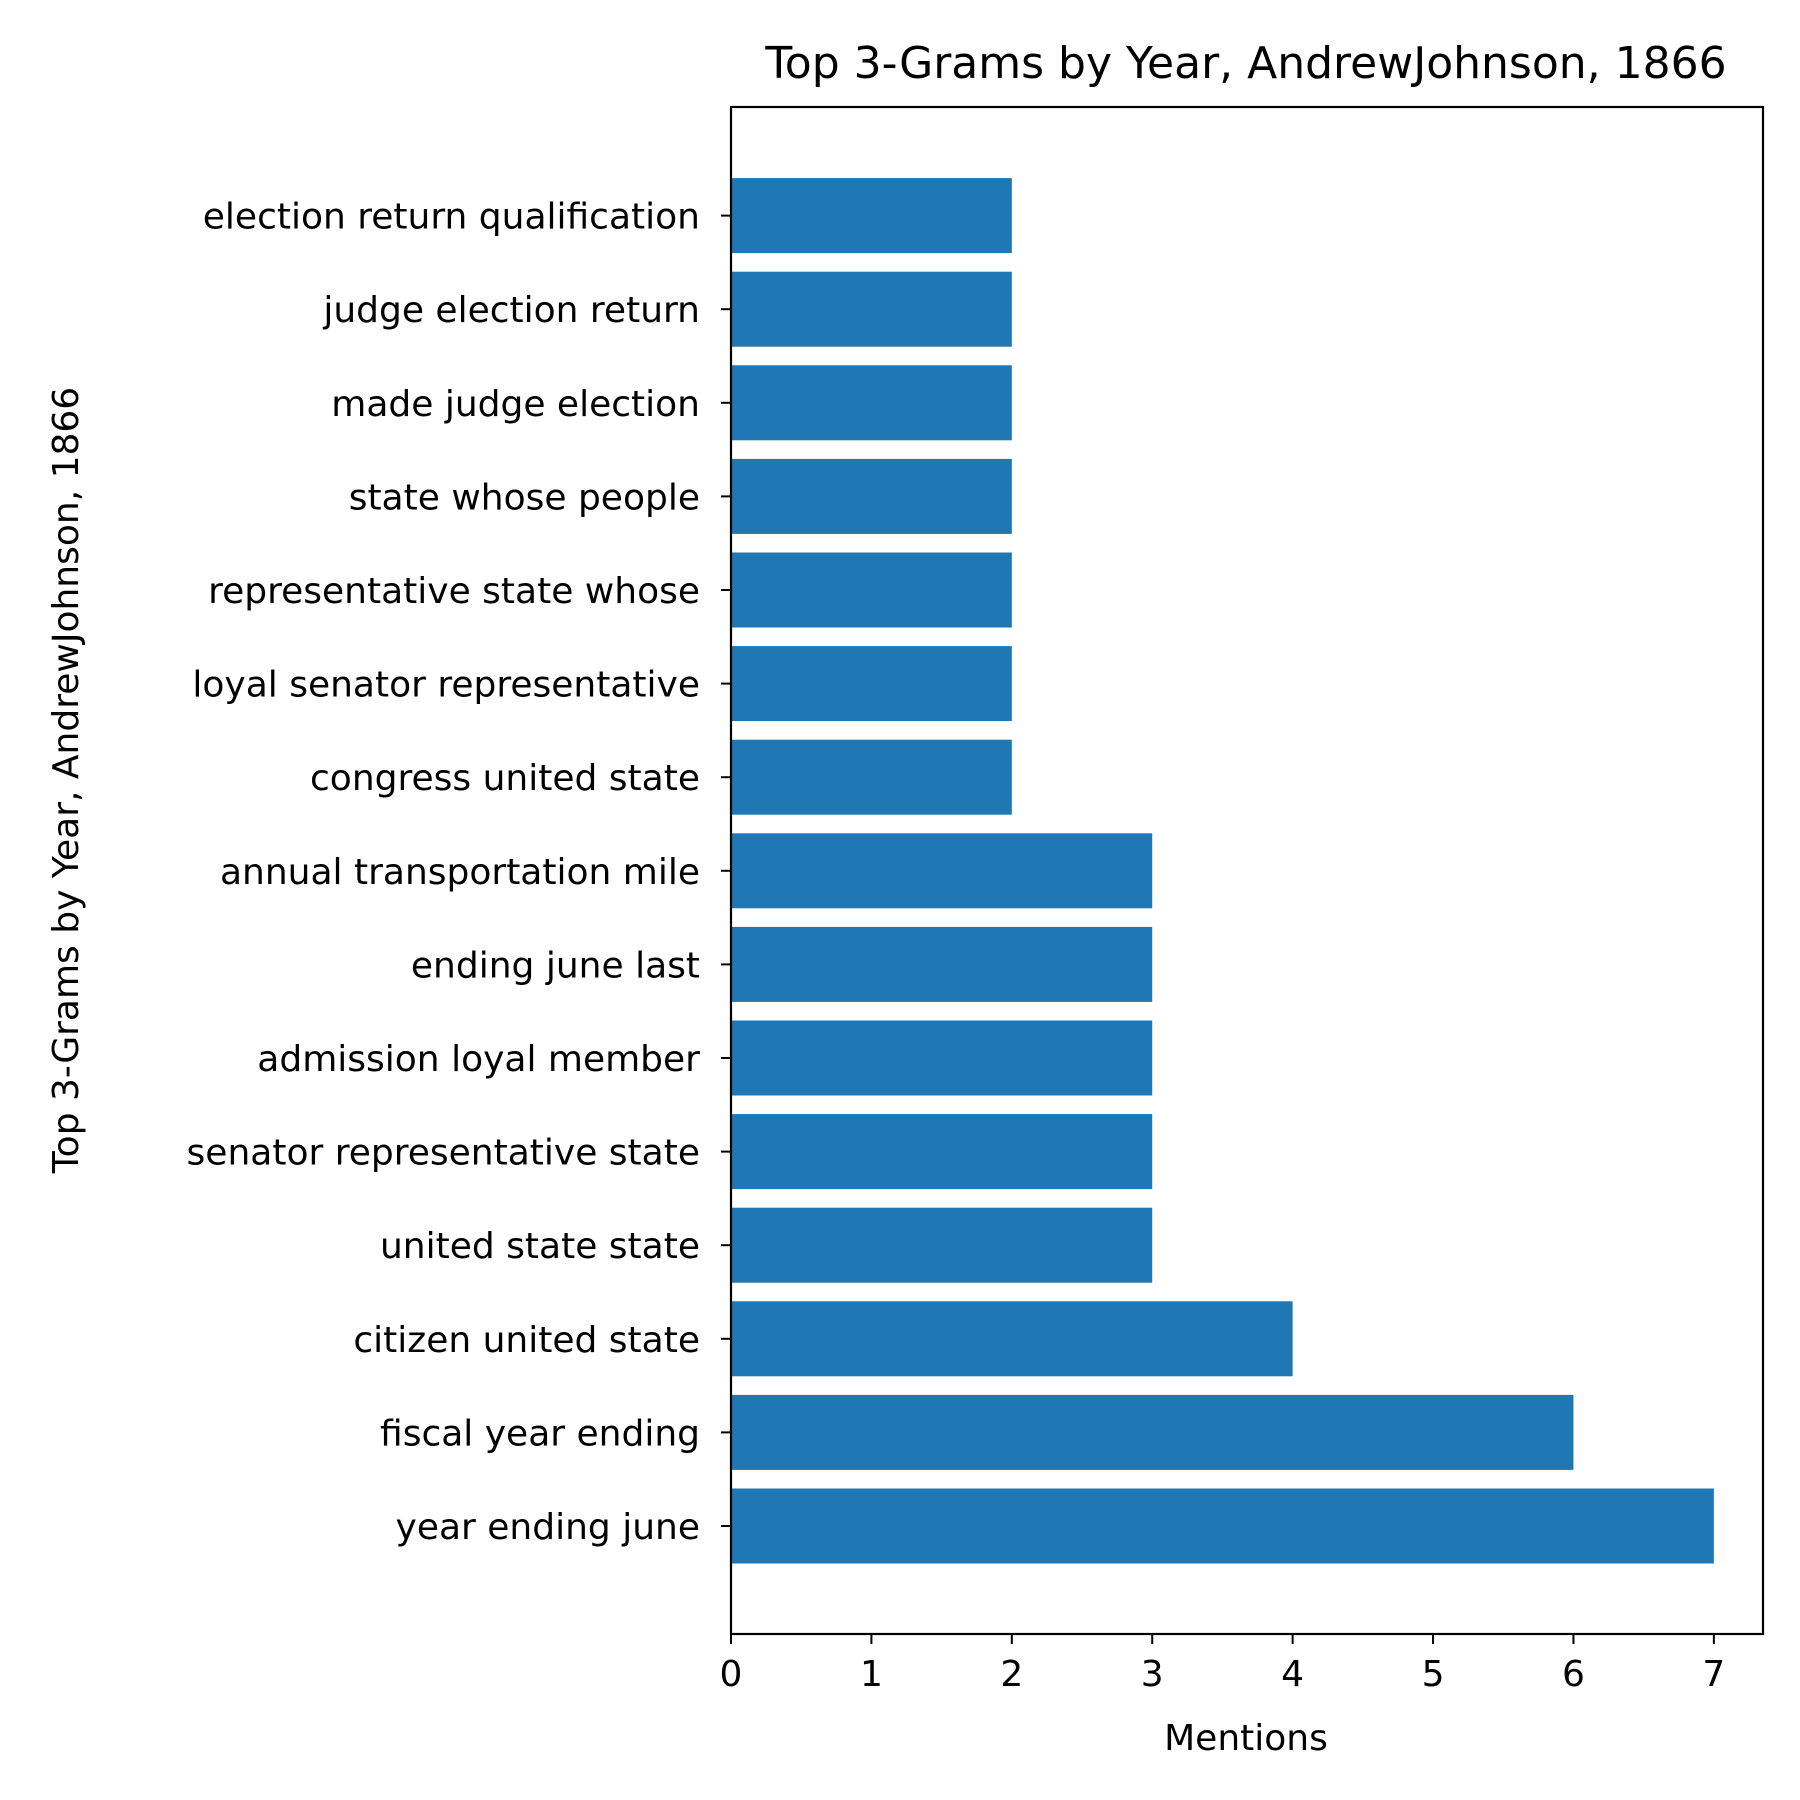  What do you see at coordinates (1011, 1674) in the screenshot?
I see `x-tick-label: 2` at bounding box center [1011, 1674].